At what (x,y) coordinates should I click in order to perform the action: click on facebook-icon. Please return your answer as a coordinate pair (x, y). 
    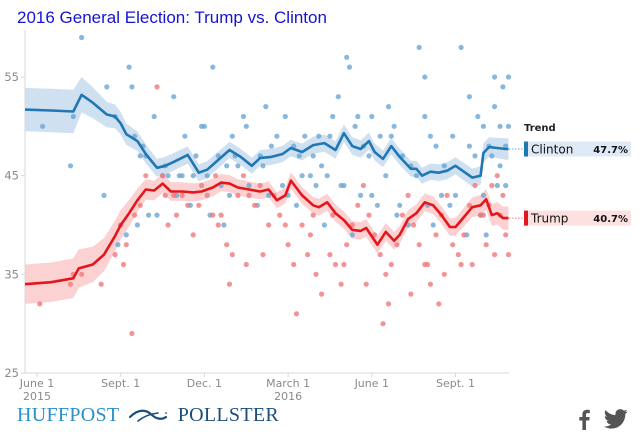
    Looking at the image, I should click on (584, 419).